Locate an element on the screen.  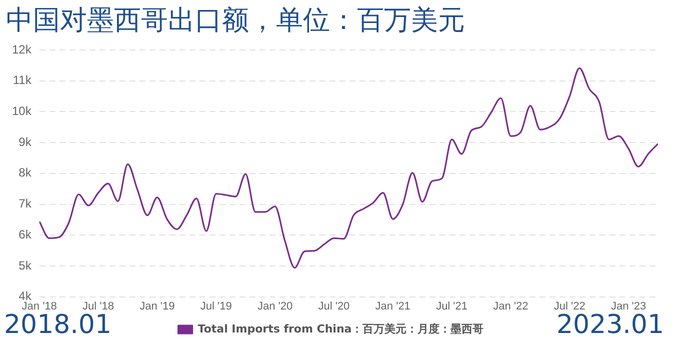
x-tick-label: Jul '20 is located at coordinates (334, 306).